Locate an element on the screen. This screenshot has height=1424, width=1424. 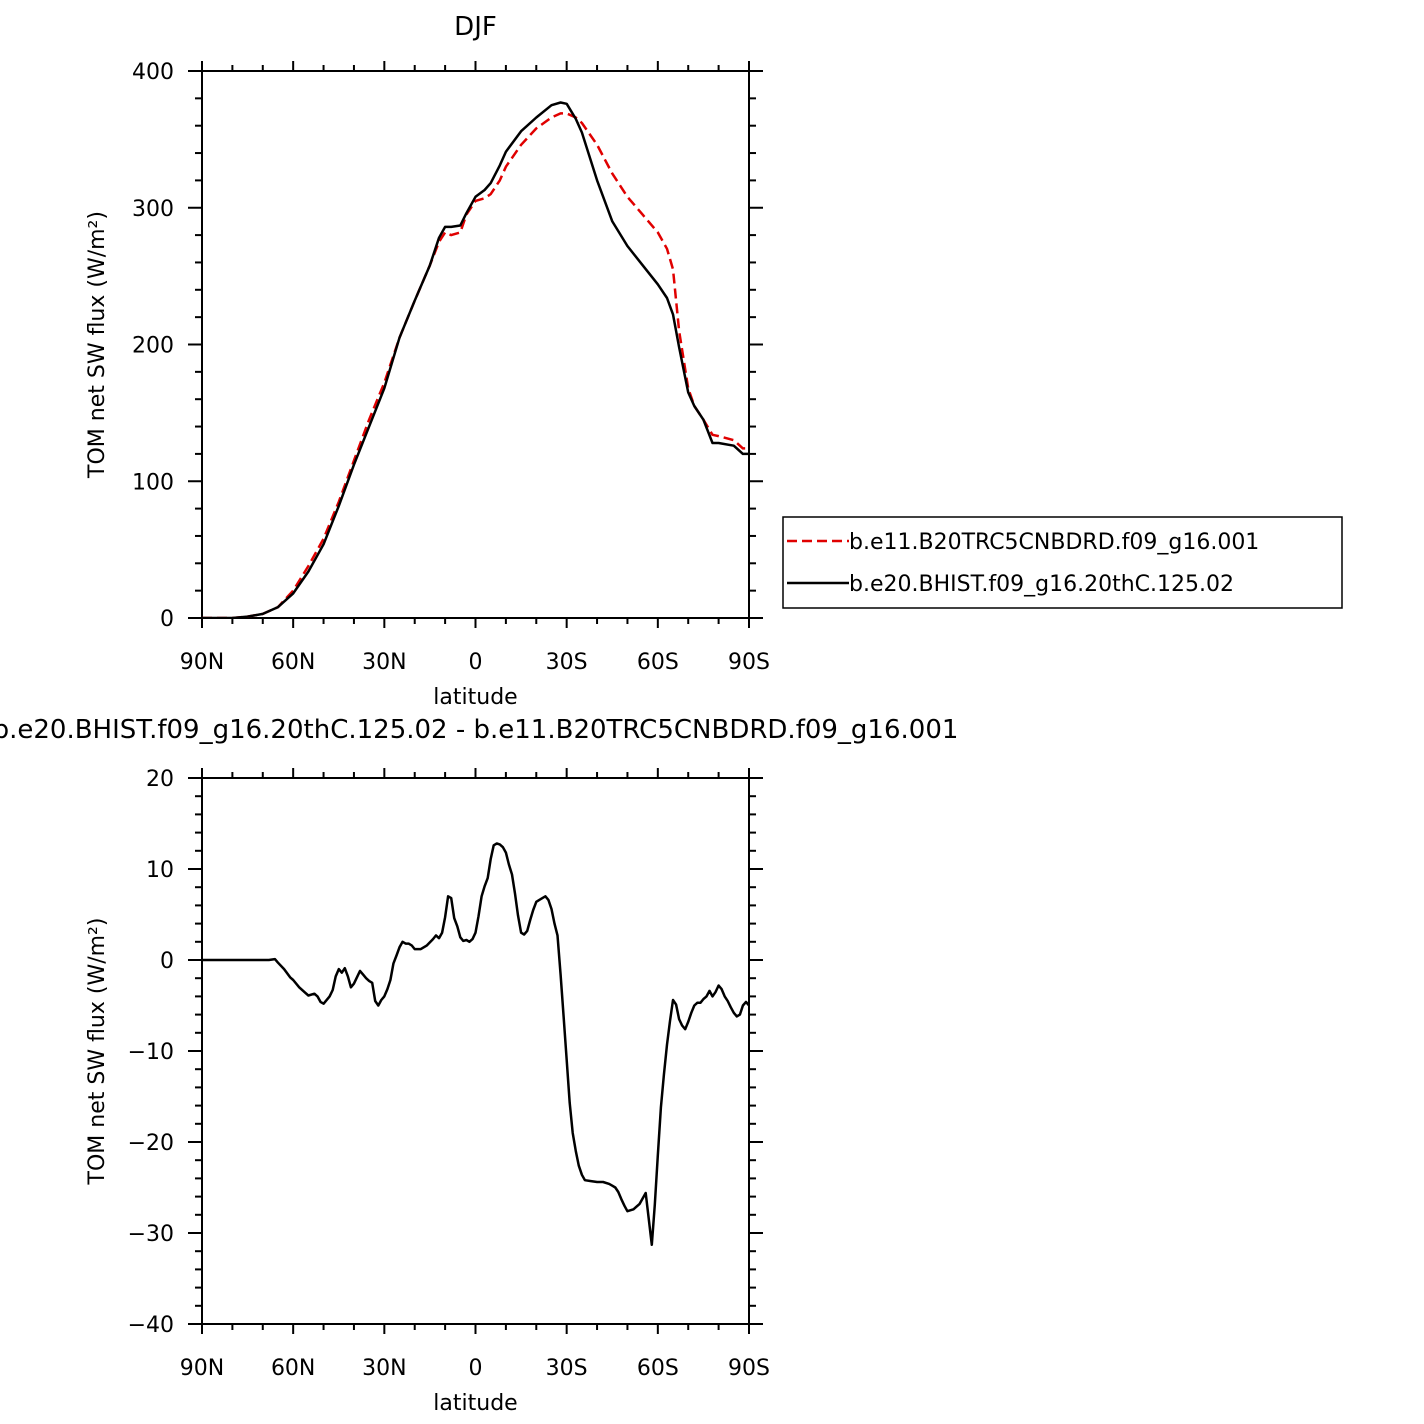
legend-label-0: b.e11.B20TRC5CNBDRD.f09_g16.001 is located at coordinates (1054, 542).